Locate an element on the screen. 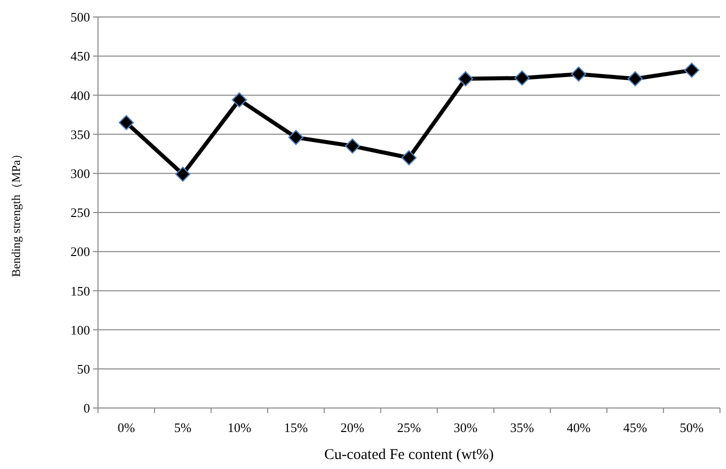 This screenshot has height=469, width=726. y-tick-label: 300 is located at coordinates (80, 173).